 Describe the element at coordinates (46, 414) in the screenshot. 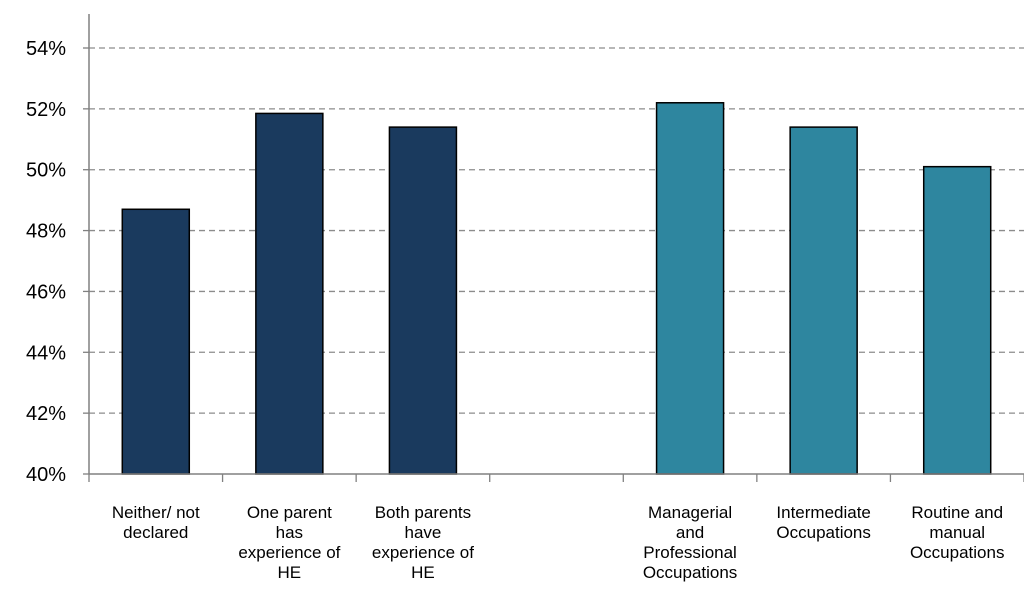

I see `y-tick-label: 42%` at that location.